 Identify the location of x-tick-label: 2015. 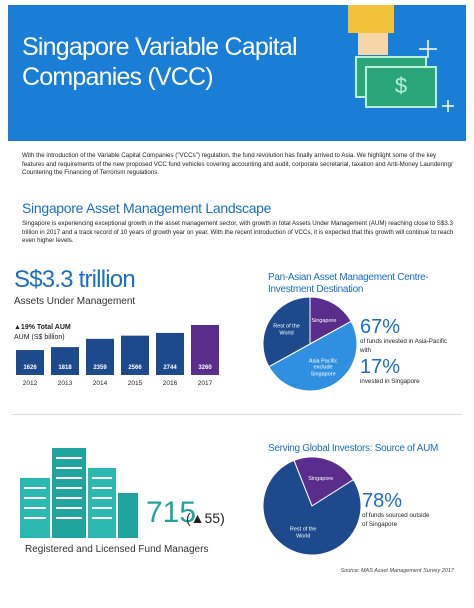
(135, 383).